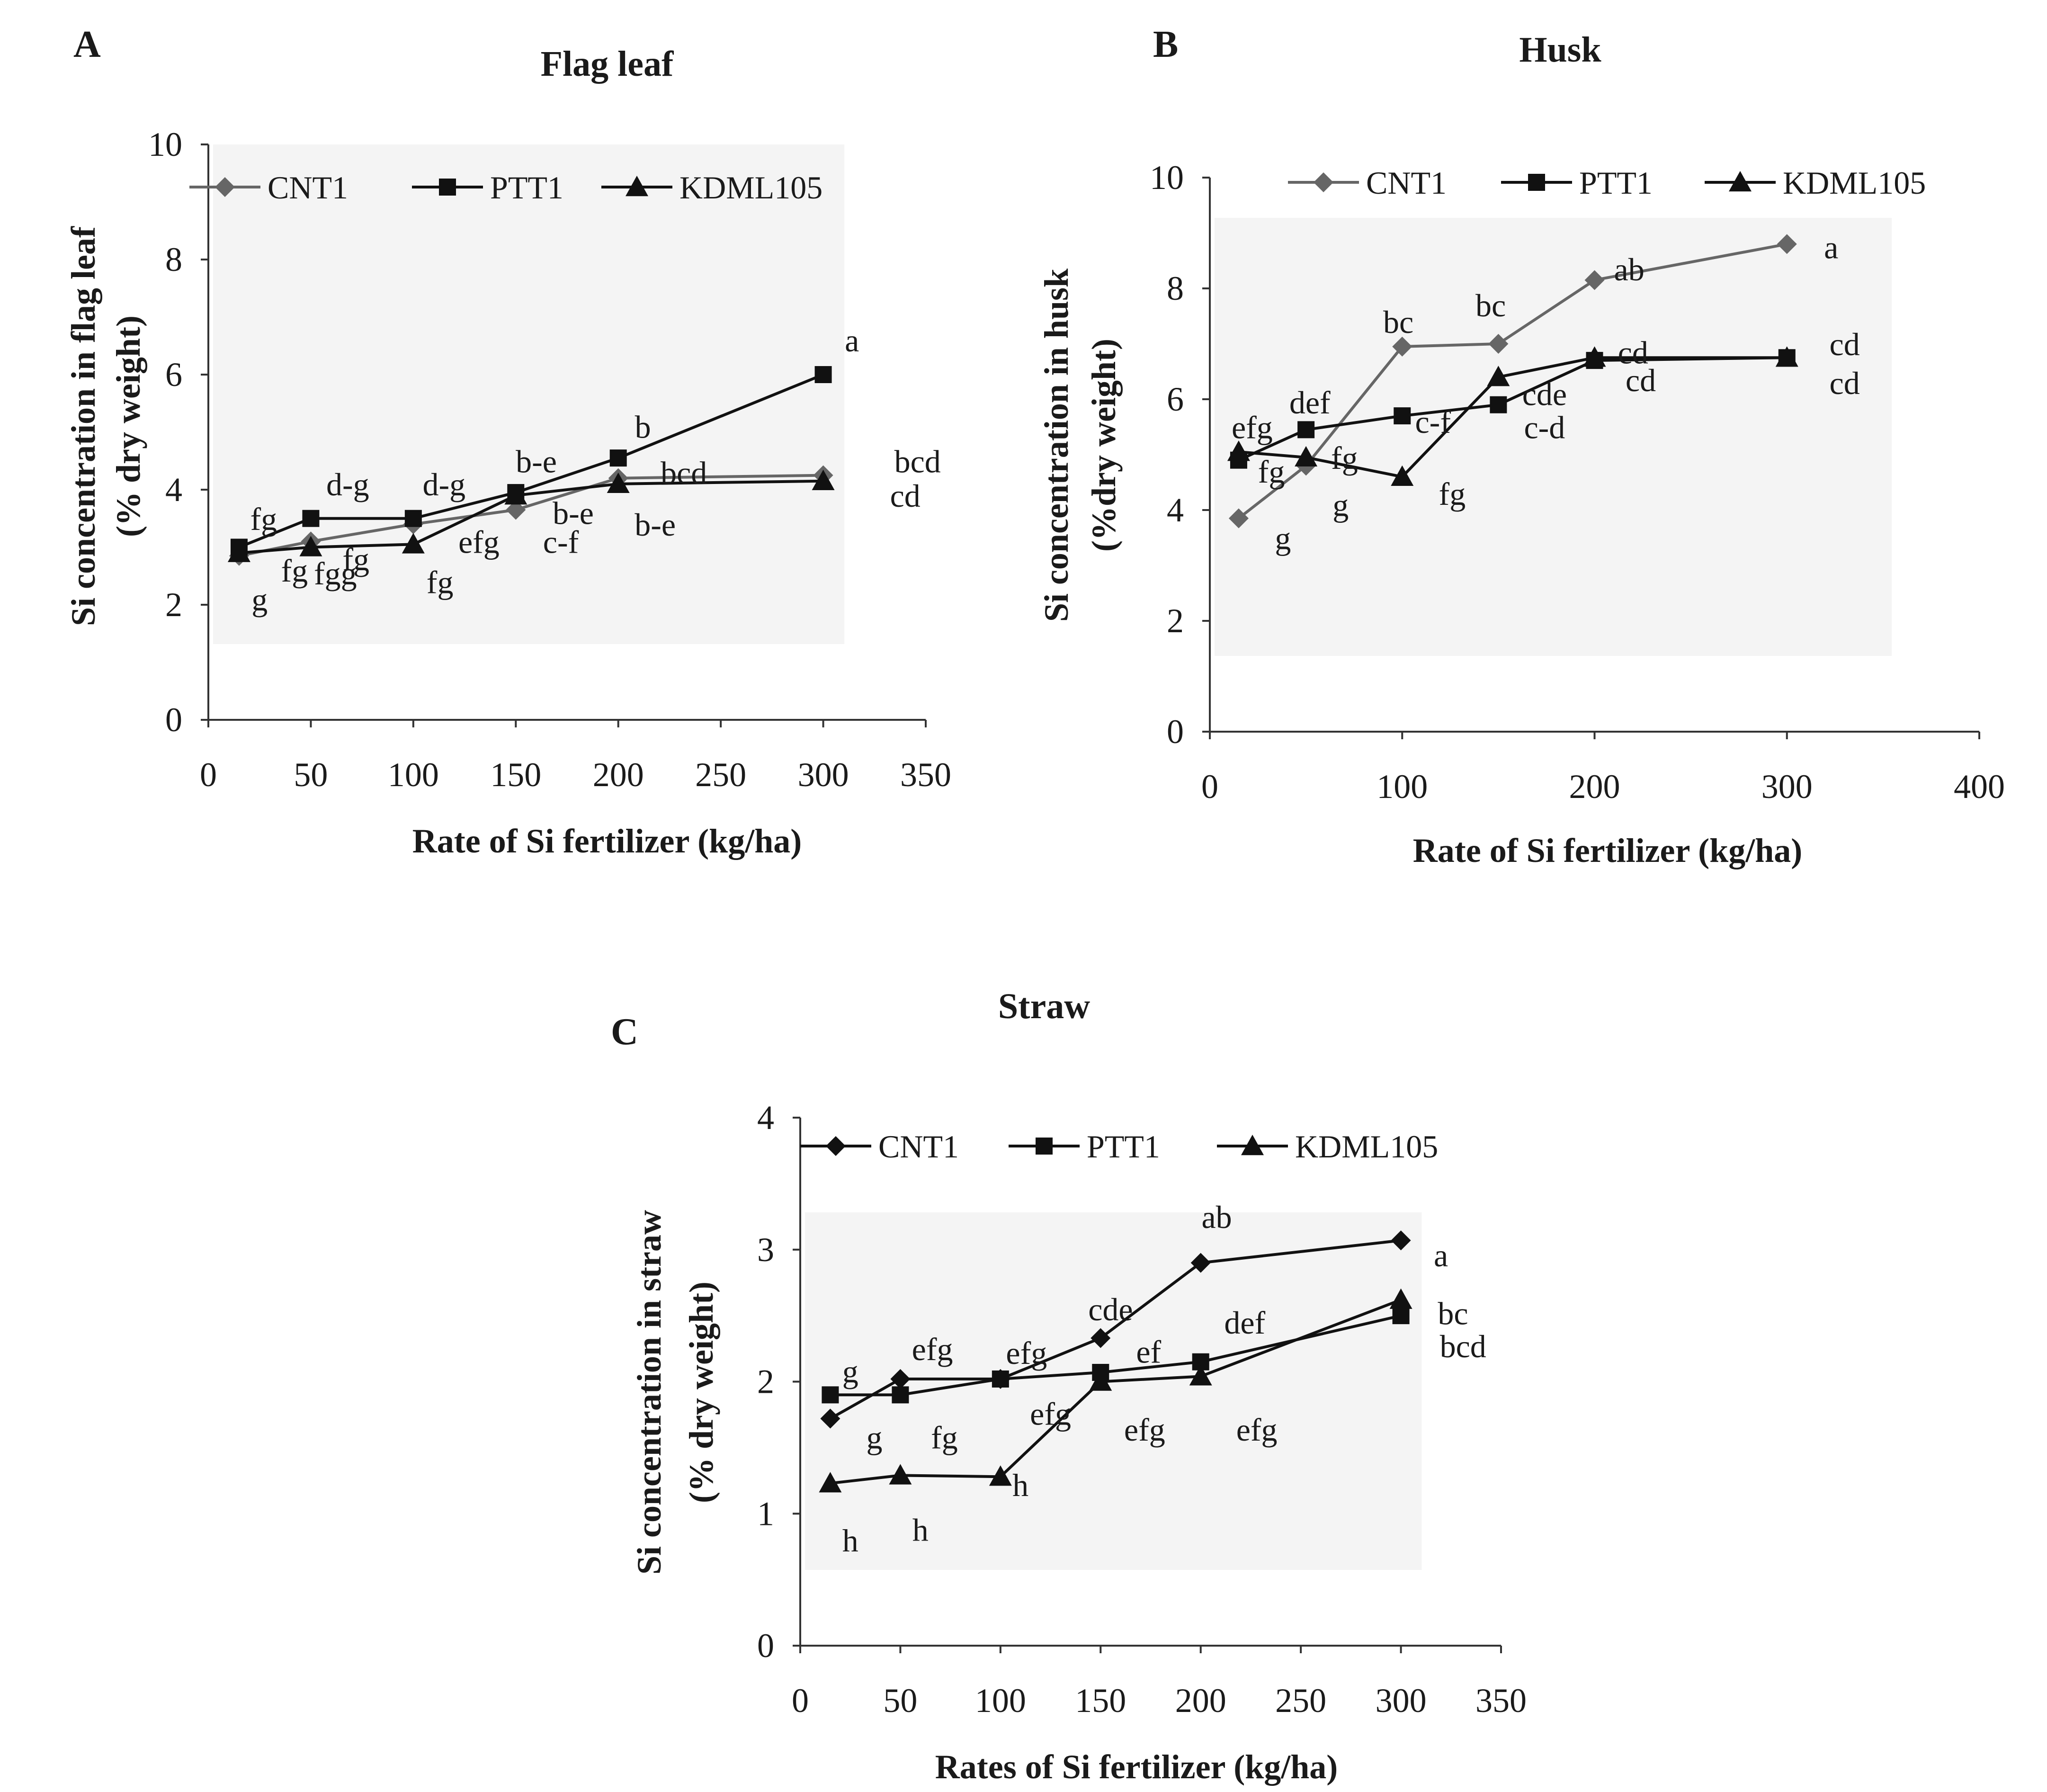 This screenshot has width=2047, height=1792. Describe the element at coordinates (925, 775) in the screenshot. I see `x-tick-label: 350` at that location.